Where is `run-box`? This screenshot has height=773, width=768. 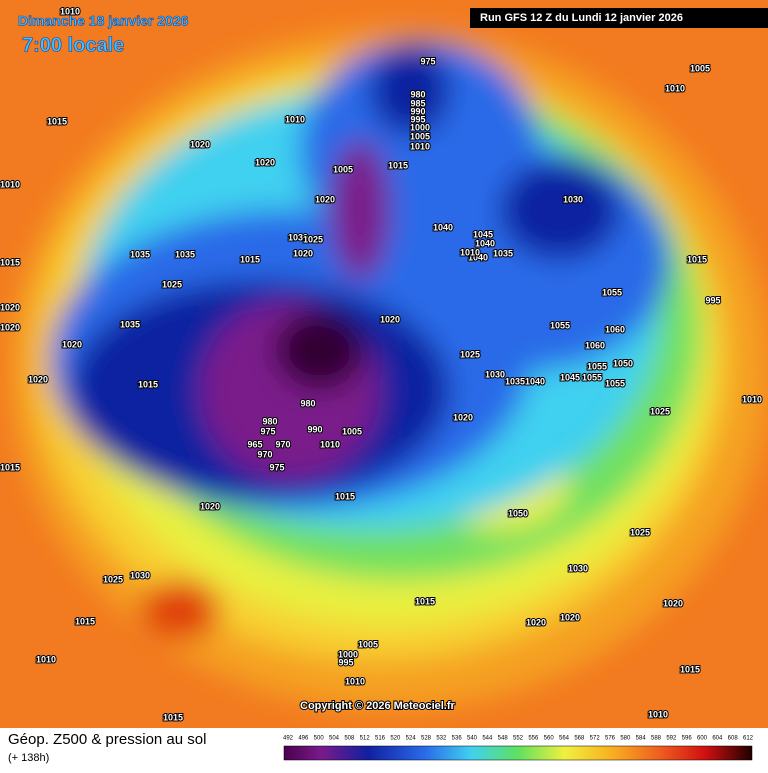
run-box is located at coordinates (619, 18).